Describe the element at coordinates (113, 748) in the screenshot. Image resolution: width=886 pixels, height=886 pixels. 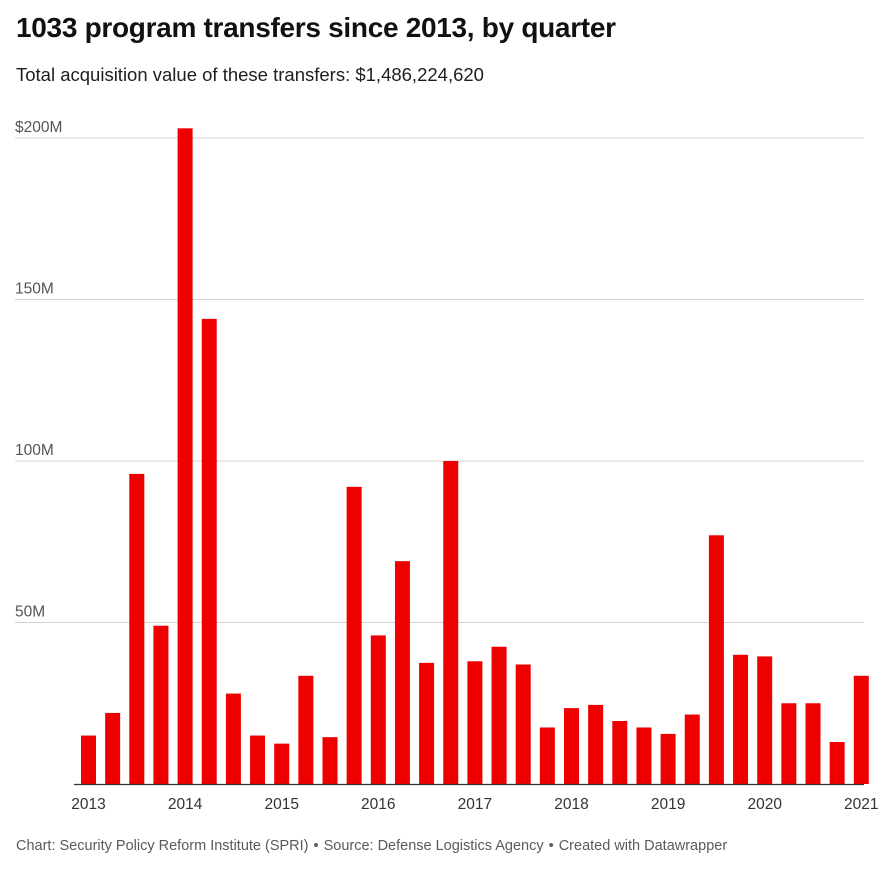
I see `bar: 2013 Q2` at that location.